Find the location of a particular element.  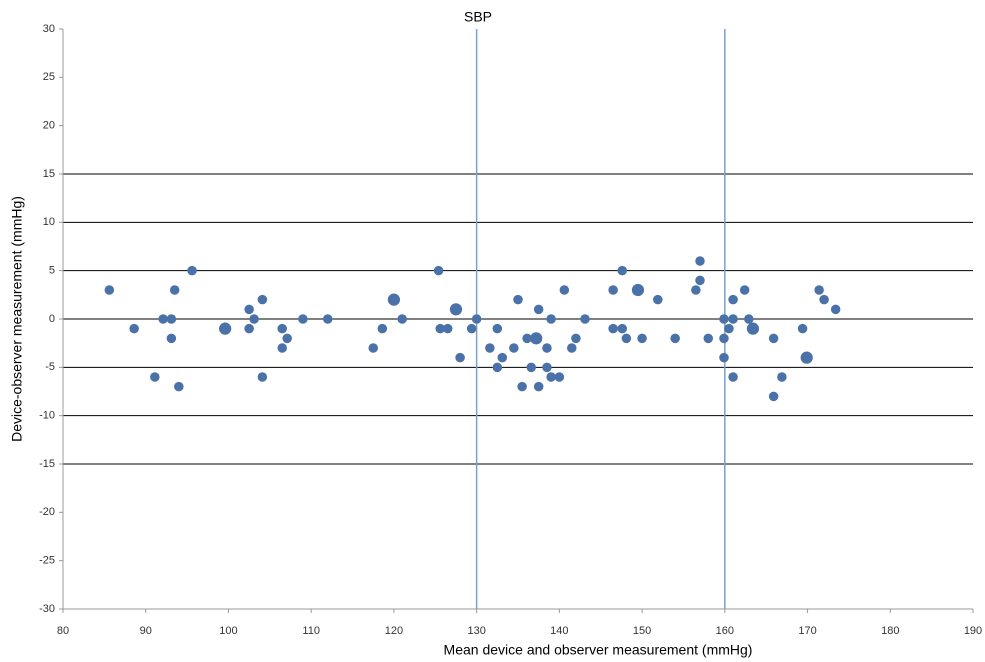

y-tick-label: 20 is located at coordinates (49, 126).